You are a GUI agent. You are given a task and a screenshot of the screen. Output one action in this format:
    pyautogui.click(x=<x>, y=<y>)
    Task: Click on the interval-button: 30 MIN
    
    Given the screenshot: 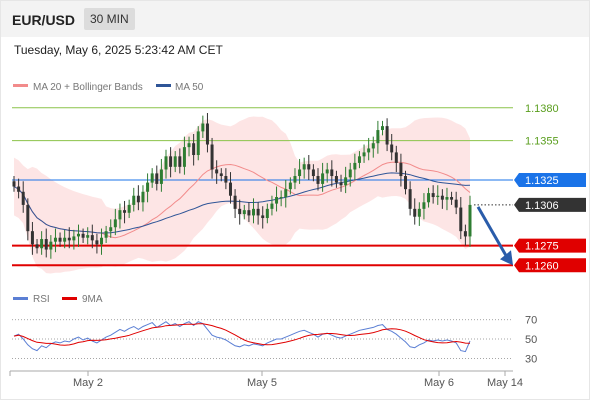 What is the action you would take?
    pyautogui.click(x=109, y=19)
    